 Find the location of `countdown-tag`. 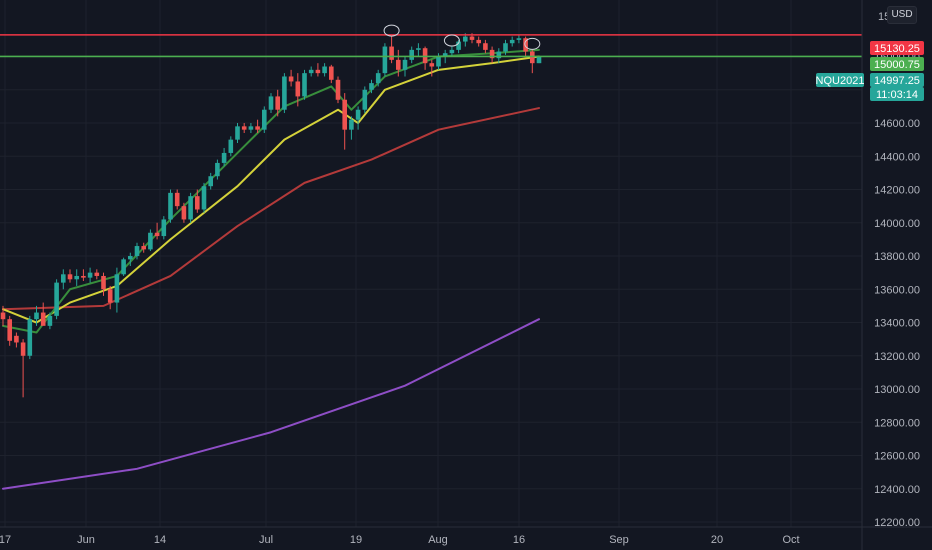

countdown-tag is located at coordinates (897, 94).